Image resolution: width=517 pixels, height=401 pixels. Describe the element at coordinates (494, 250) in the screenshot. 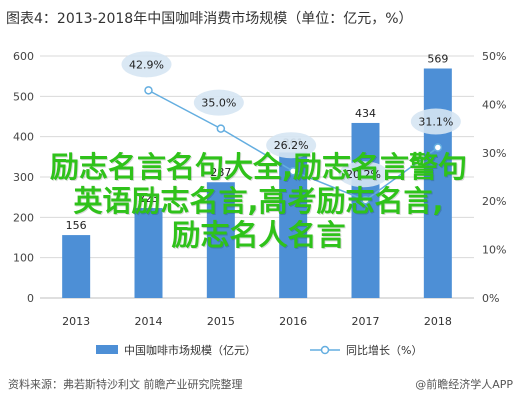

I see `y-tick-right: 10%` at that location.